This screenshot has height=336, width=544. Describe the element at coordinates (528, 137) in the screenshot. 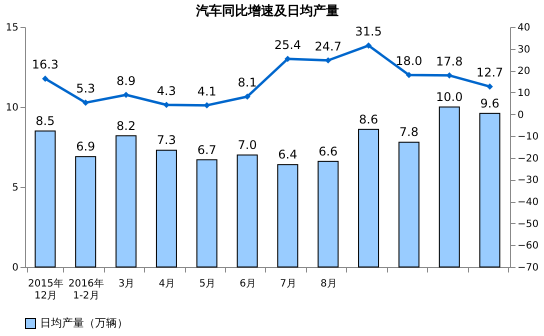

I see `y2-tick-label: −10` at that location.